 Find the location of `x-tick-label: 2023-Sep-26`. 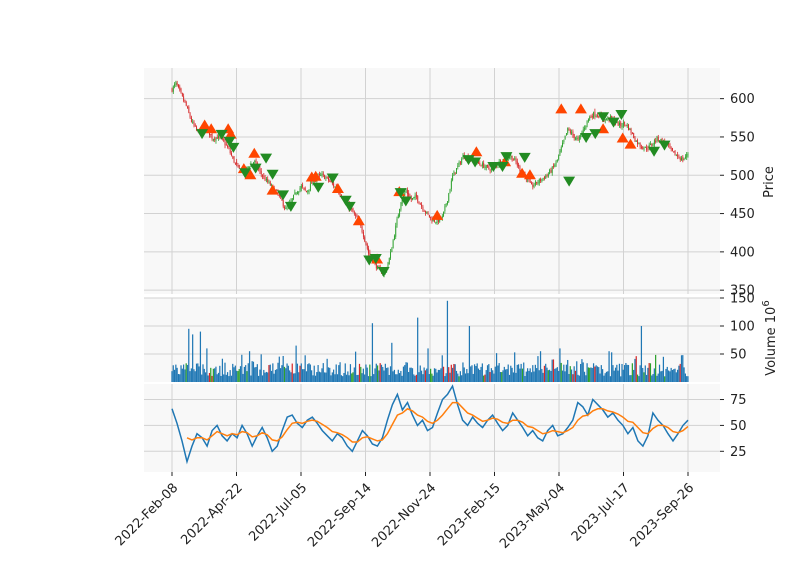

x-tick-label: 2023-Sep-26 is located at coordinates (663, 516).